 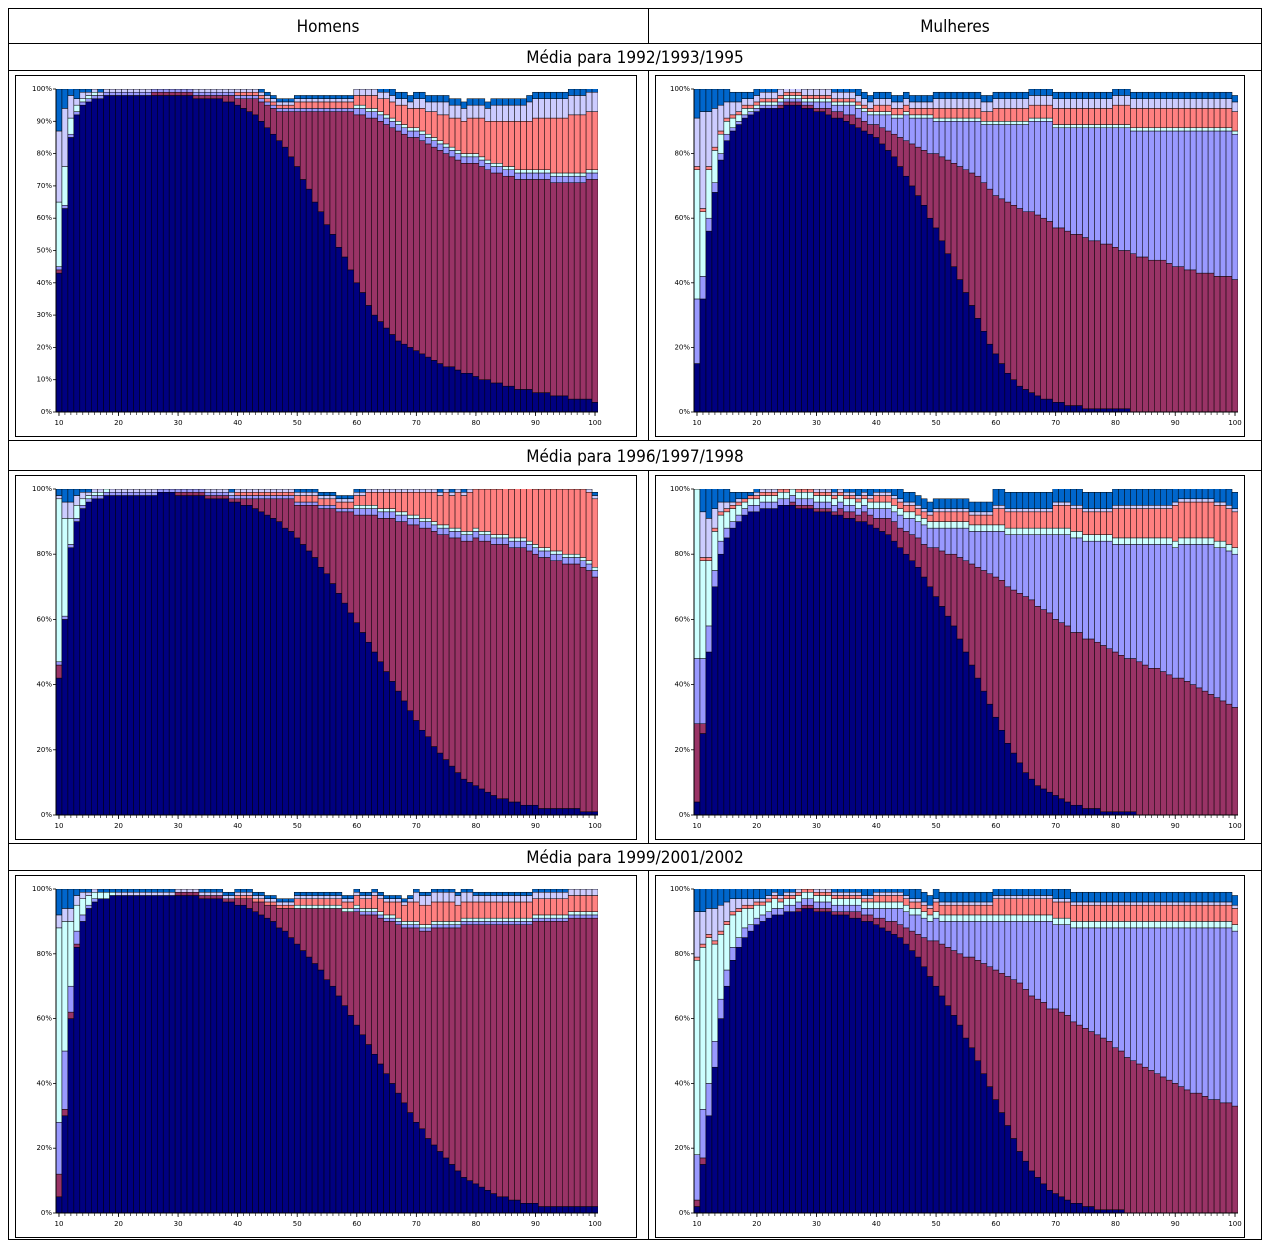 I want to click on x-tick-label: 80, so click(x=475, y=423).